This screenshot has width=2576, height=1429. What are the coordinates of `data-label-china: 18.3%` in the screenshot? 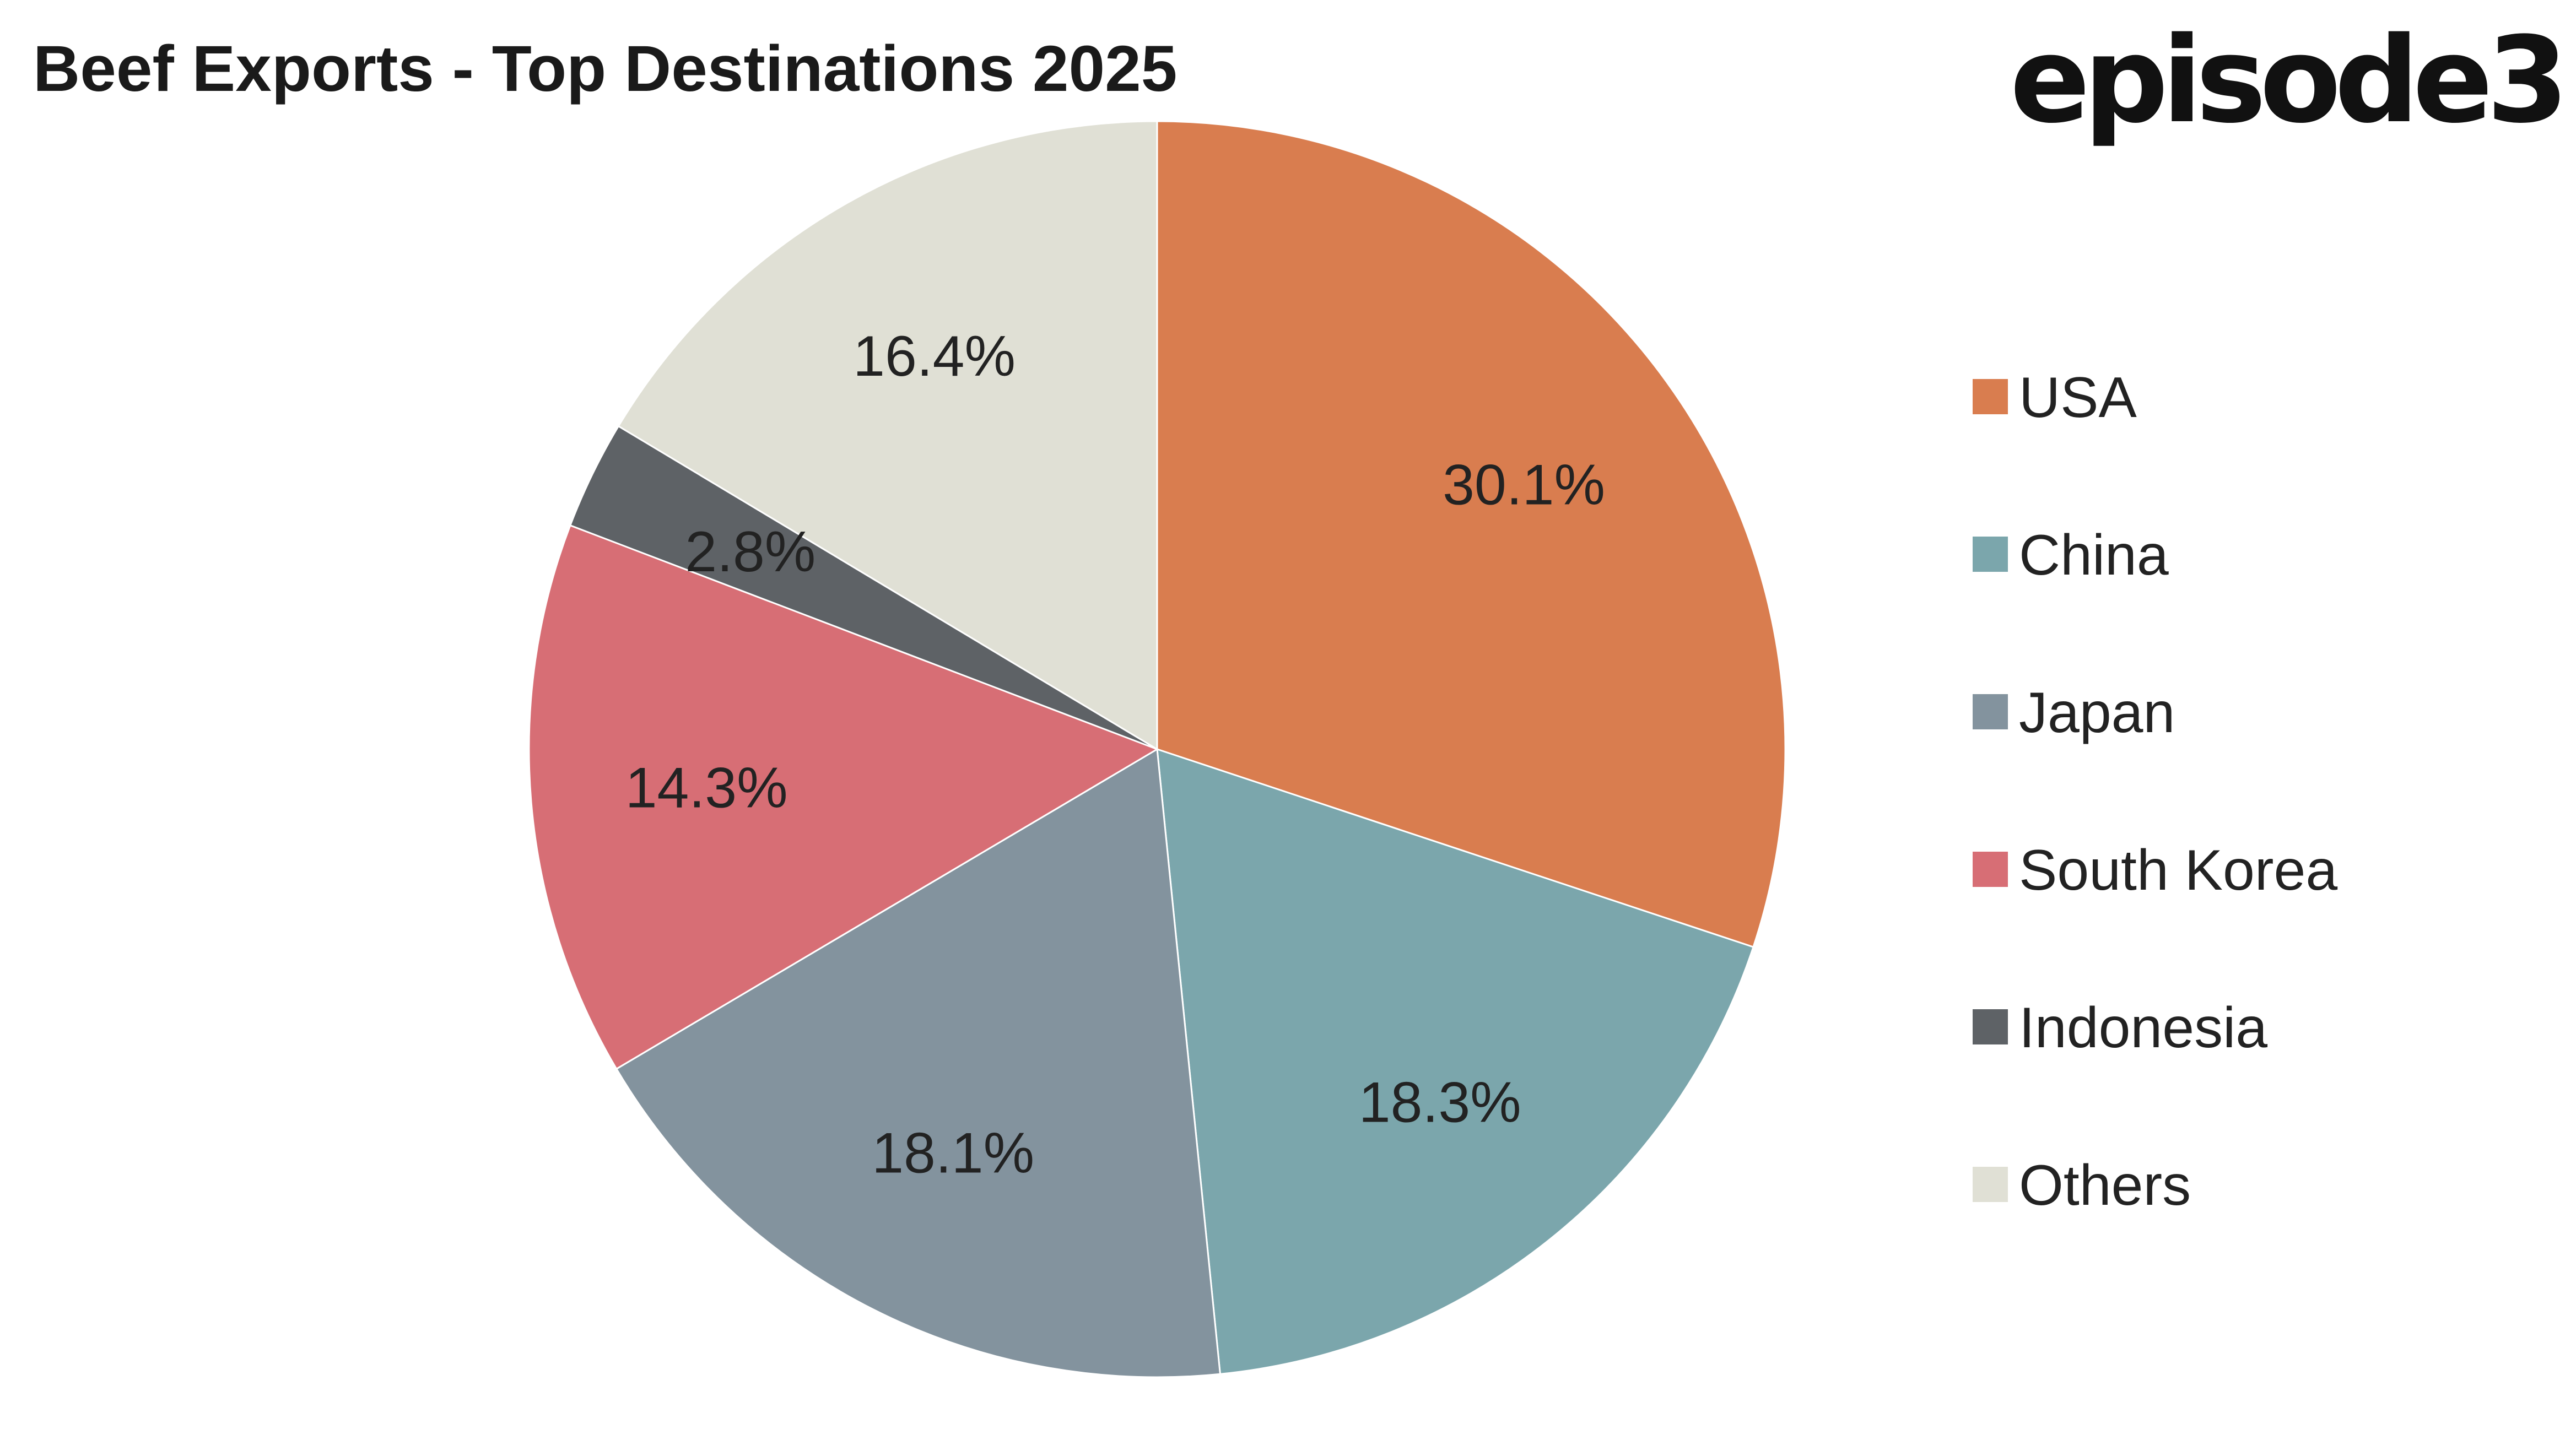 It's located at (1440, 1103).